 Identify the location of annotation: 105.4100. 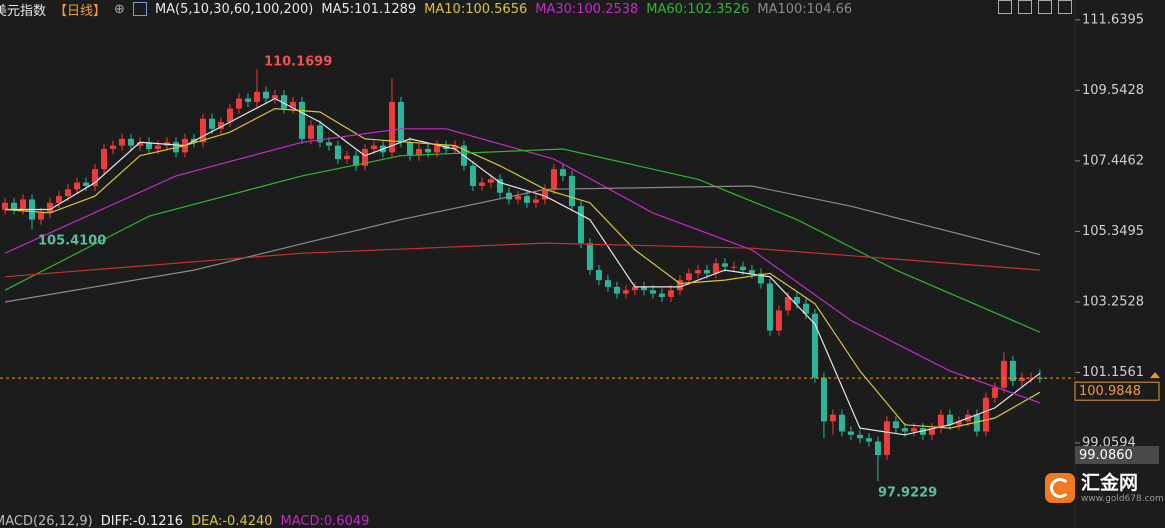
(72, 241).